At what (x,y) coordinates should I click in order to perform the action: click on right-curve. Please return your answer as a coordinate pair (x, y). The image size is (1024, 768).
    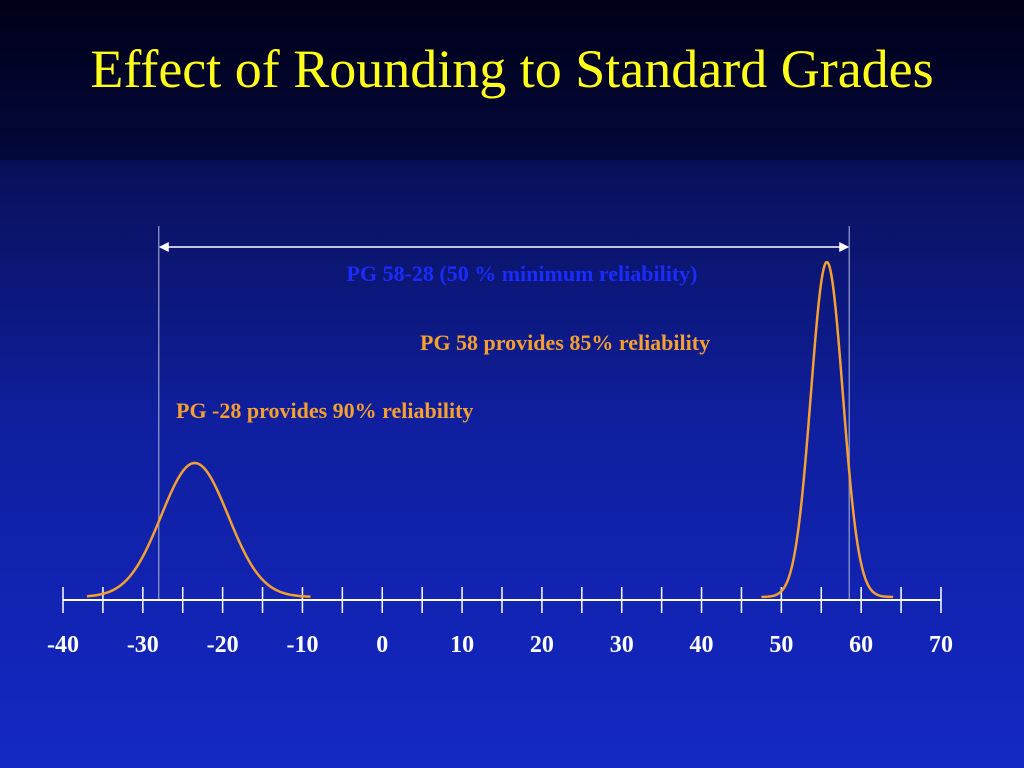
    Looking at the image, I should click on (827, 429).